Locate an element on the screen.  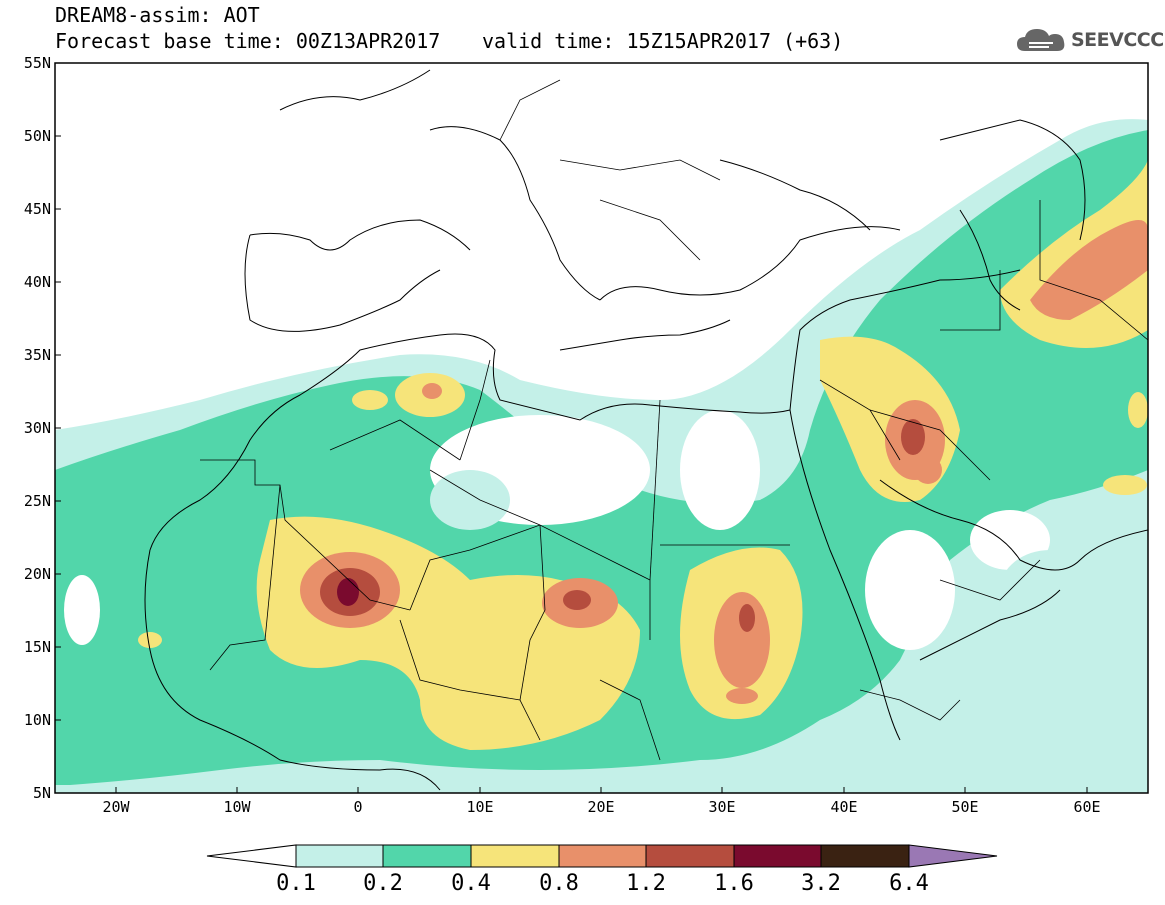
lon-label: 40E is located at coordinates (844, 801).